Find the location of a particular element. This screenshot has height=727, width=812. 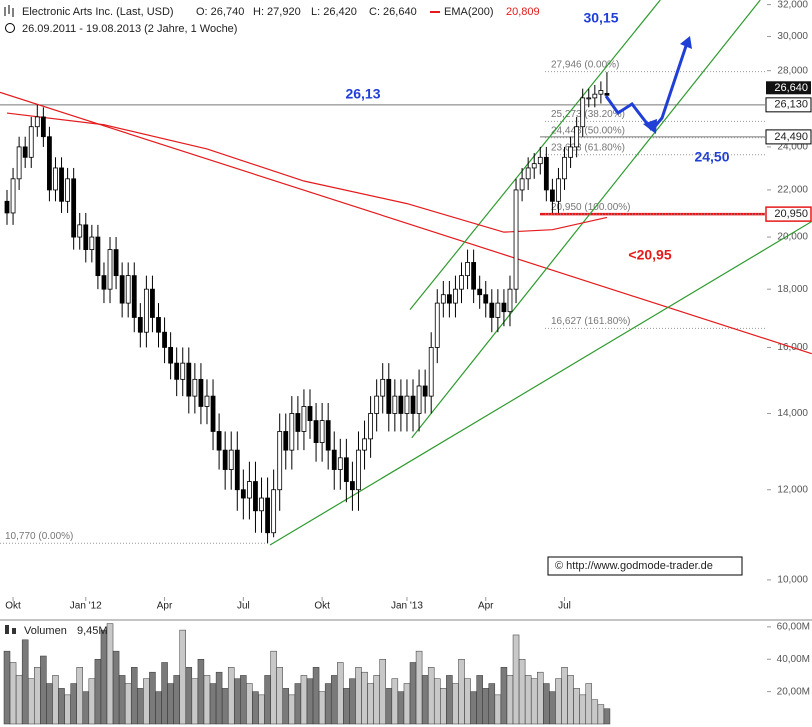

volume-value: 9,45M is located at coordinates (92, 631).